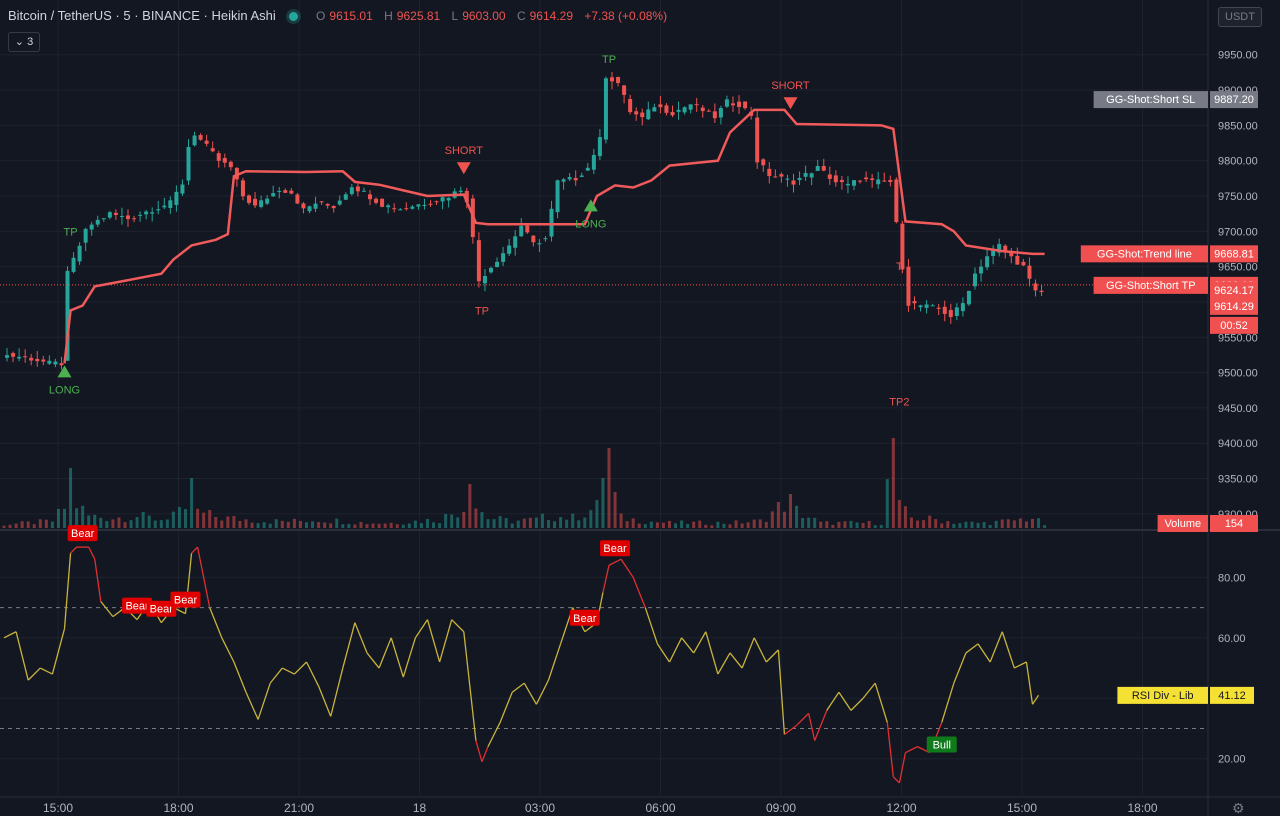  Describe the element at coordinates (1144, 254) in the screenshot. I see `price-label-name-box` at that location.